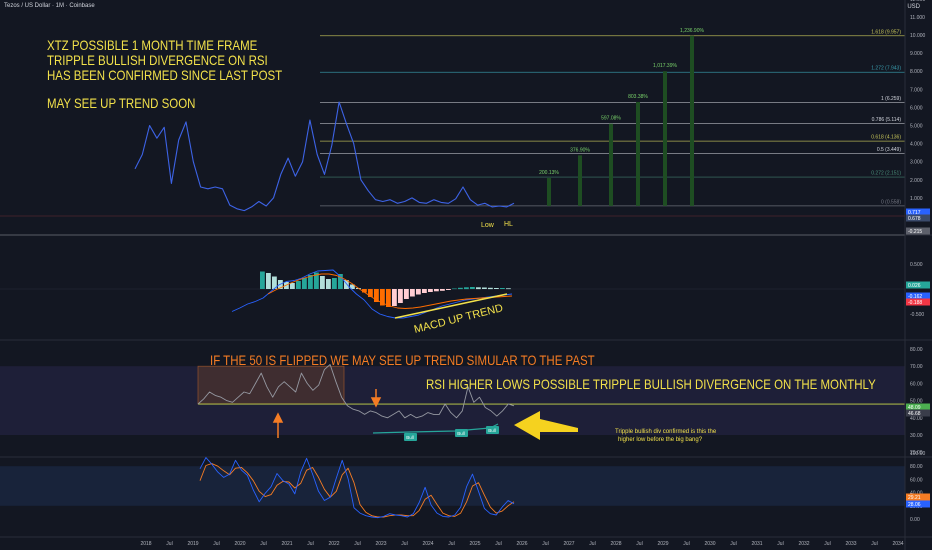 This screenshot has width=932, height=550. I want to click on macd-signal-line, so click(390, 291).